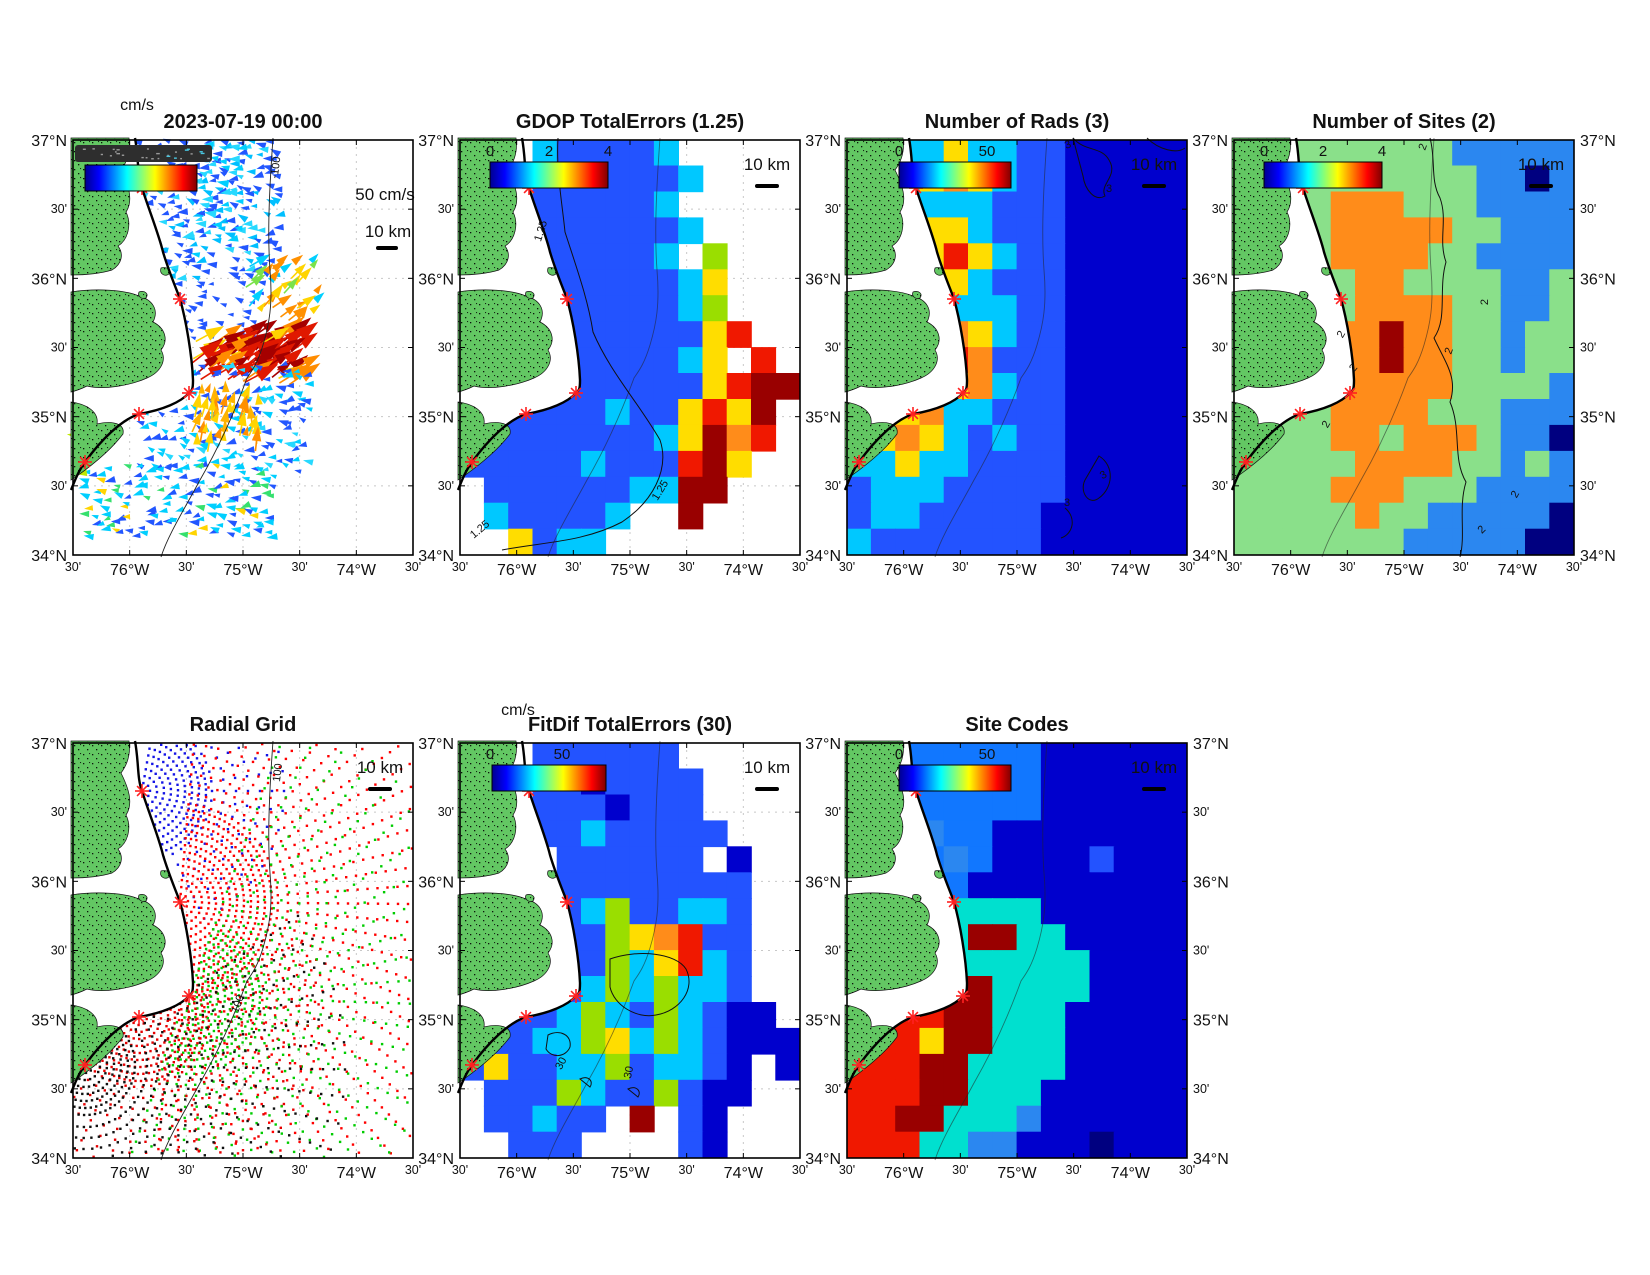 The height and width of the screenshot is (1275, 1650). Describe the element at coordinates (906, 314) in the screenshot. I see `coastline` at that location.